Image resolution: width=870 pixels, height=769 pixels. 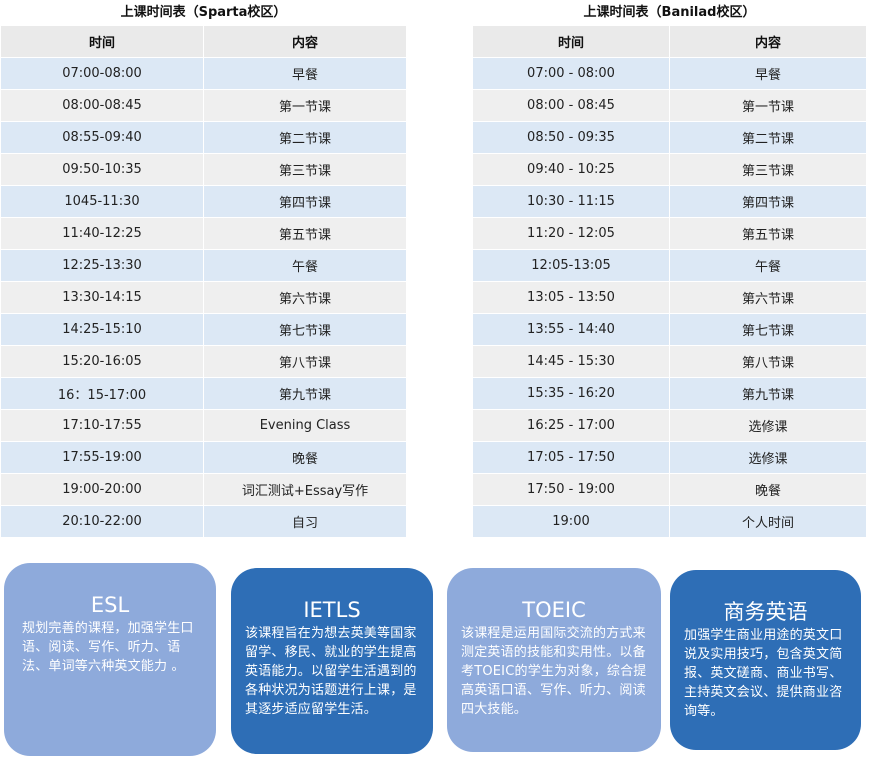 I want to click on course-card-description: 规划完善的课程，加强学生口语、阅读、写作、听力、语法、单词等六种英文能力 。, so click(x=108, y=647).